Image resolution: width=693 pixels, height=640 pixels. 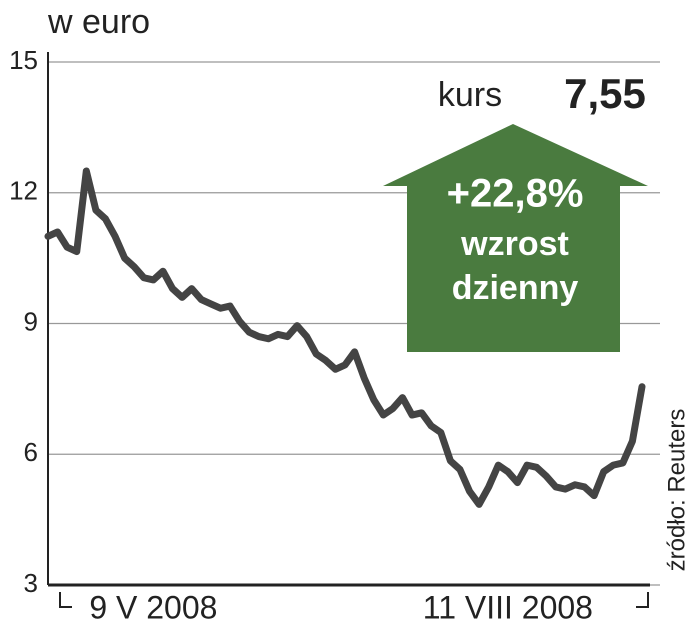 I want to click on unit-label: w euro, so click(x=98, y=22).